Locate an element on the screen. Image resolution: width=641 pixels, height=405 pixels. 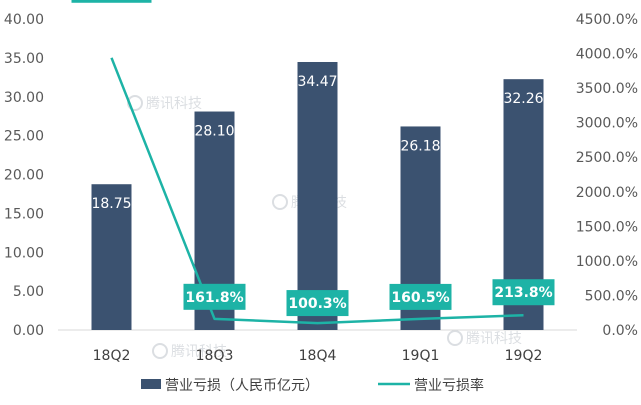
y-left-tick-label: 0.00 is located at coordinates (28, 331).